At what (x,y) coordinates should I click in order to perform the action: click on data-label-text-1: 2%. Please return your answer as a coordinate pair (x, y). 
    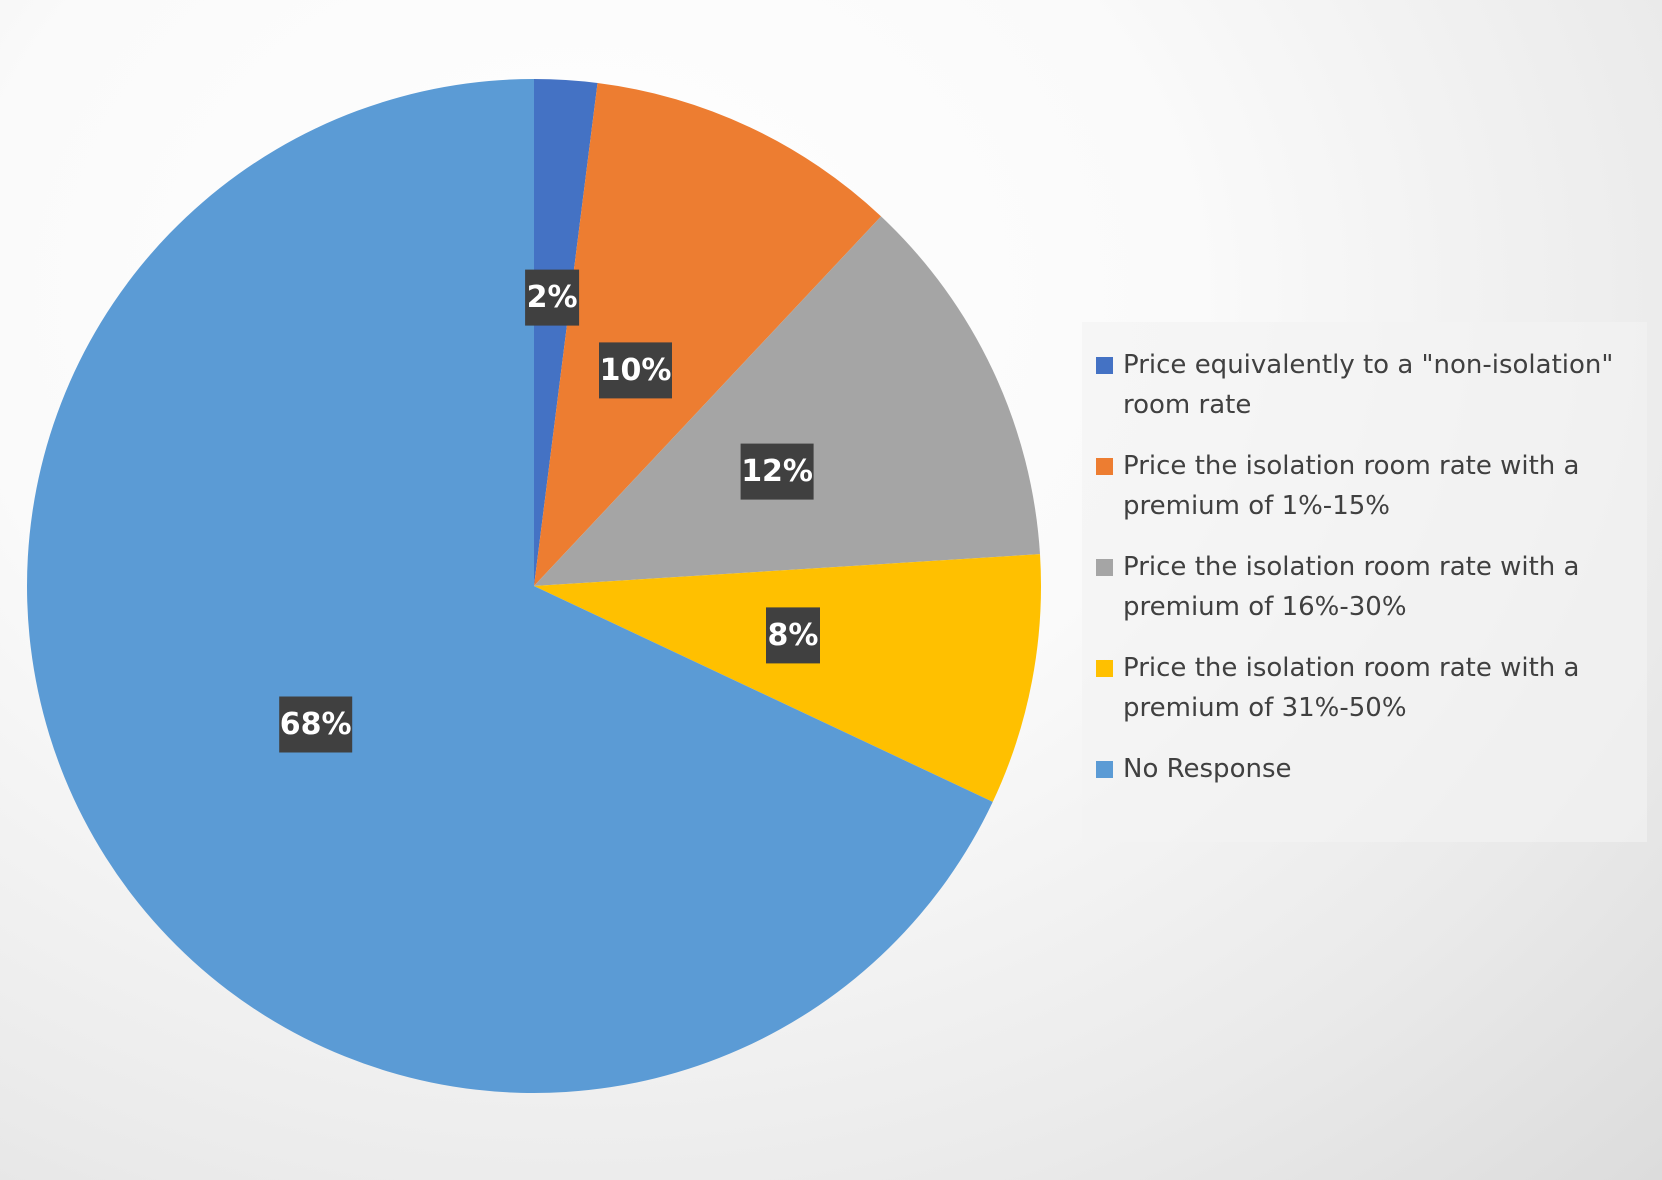
    Looking at the image, I should click on (552, 297).